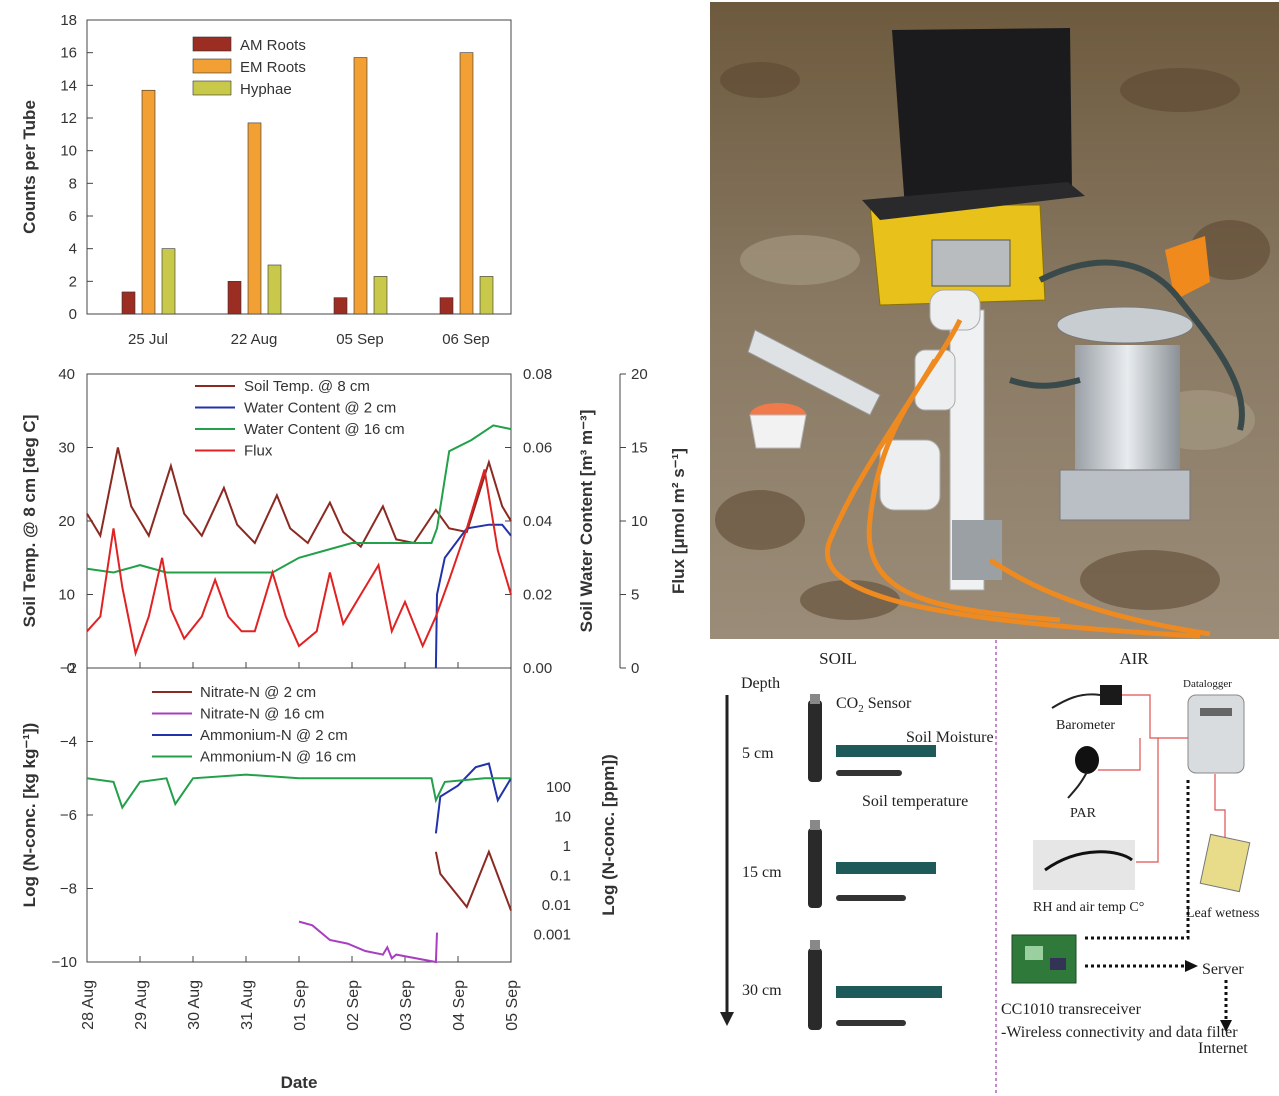  What do you see at coordinates (68, 53) in the screenshot?
I see `bar-y-tick-label: 16` at bounding box center [68, 53].